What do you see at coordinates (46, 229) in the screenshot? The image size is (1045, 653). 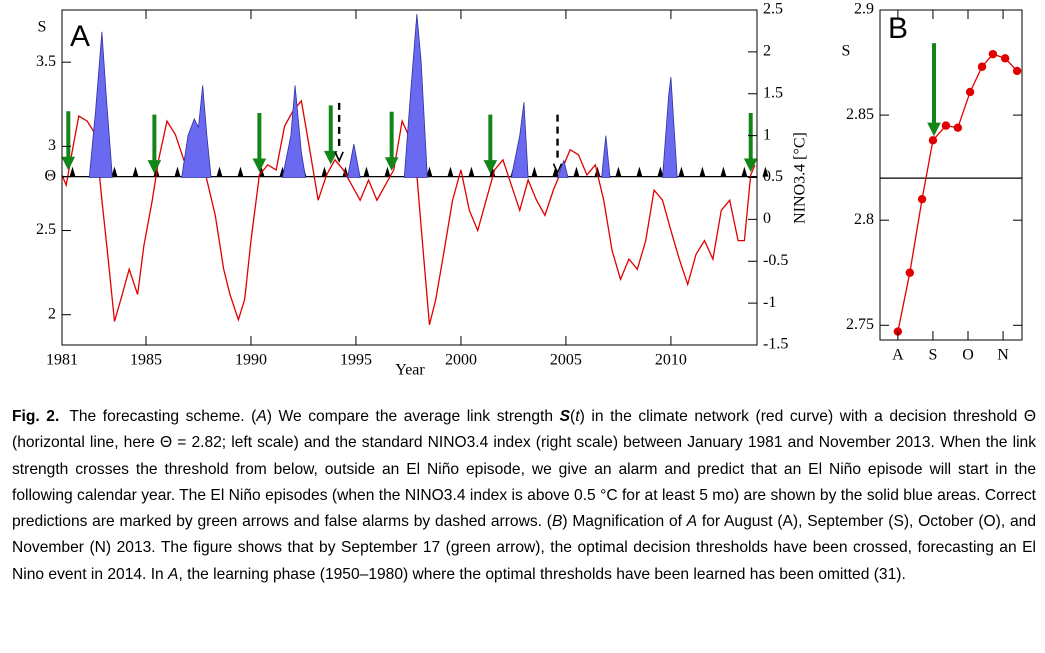 I see `y-tick-label: 2.5` at bounding box center [46, 229].